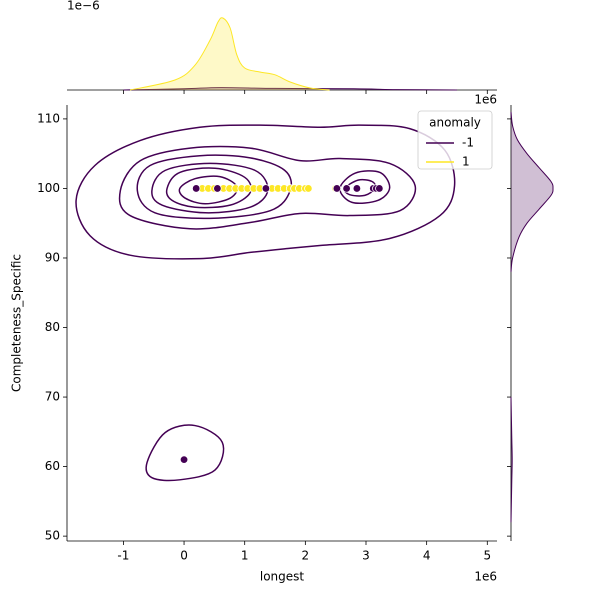 Image resolution: width=600 pixels, height=600 pixels. I want to click on y-tick-label: 60, so click(52, 466).